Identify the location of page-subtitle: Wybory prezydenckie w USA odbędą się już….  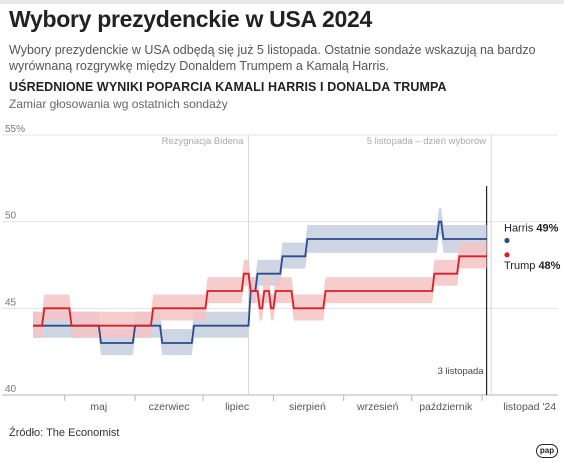
(272, 58).